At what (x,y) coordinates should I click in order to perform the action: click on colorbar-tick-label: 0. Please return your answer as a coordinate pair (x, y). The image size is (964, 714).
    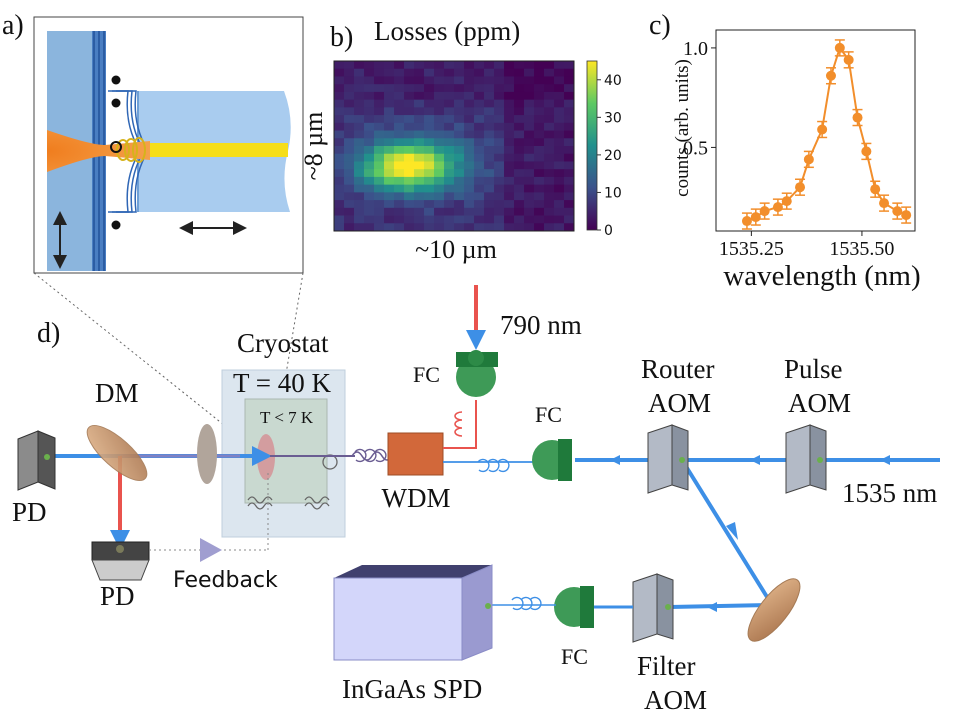
    Looking at the image, I should click on (608, 231).